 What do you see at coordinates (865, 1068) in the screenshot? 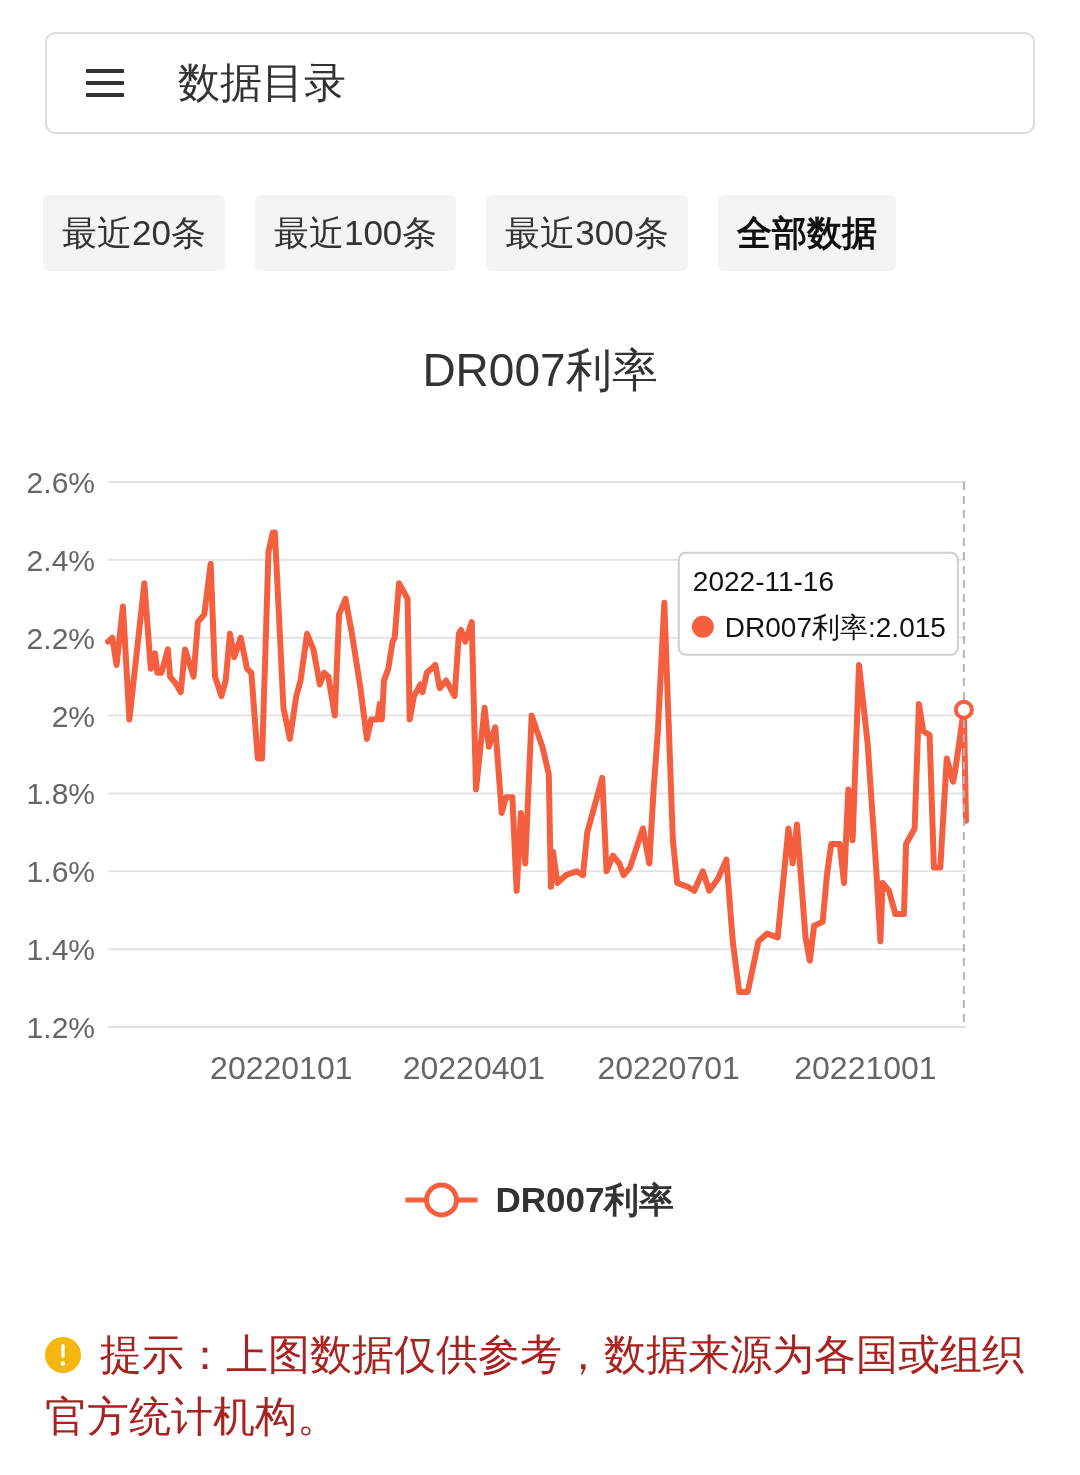
I see `x-tick-label: 20221001` at bounding box center [865, 1068].